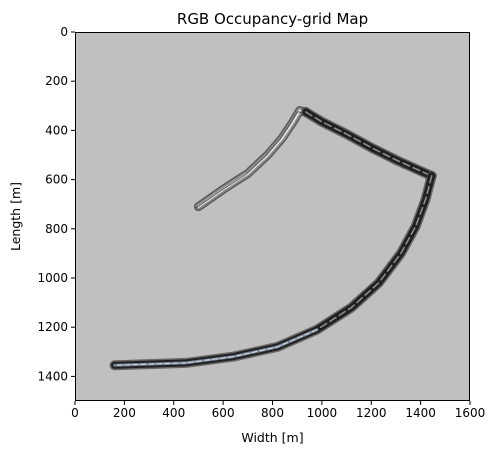 Image resolution: width=496 pixels, height=455 pixels. Describe the element at coordinates (75, 413) in the screenshot. I see `x-tick-label: 0` at that location.